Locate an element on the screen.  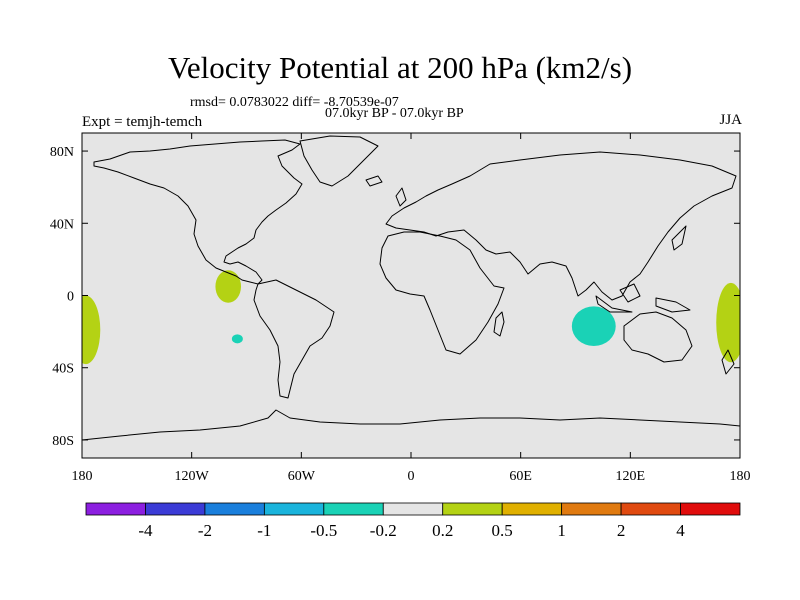
x-tick-label: 0 is located at coordinates (411, 476).